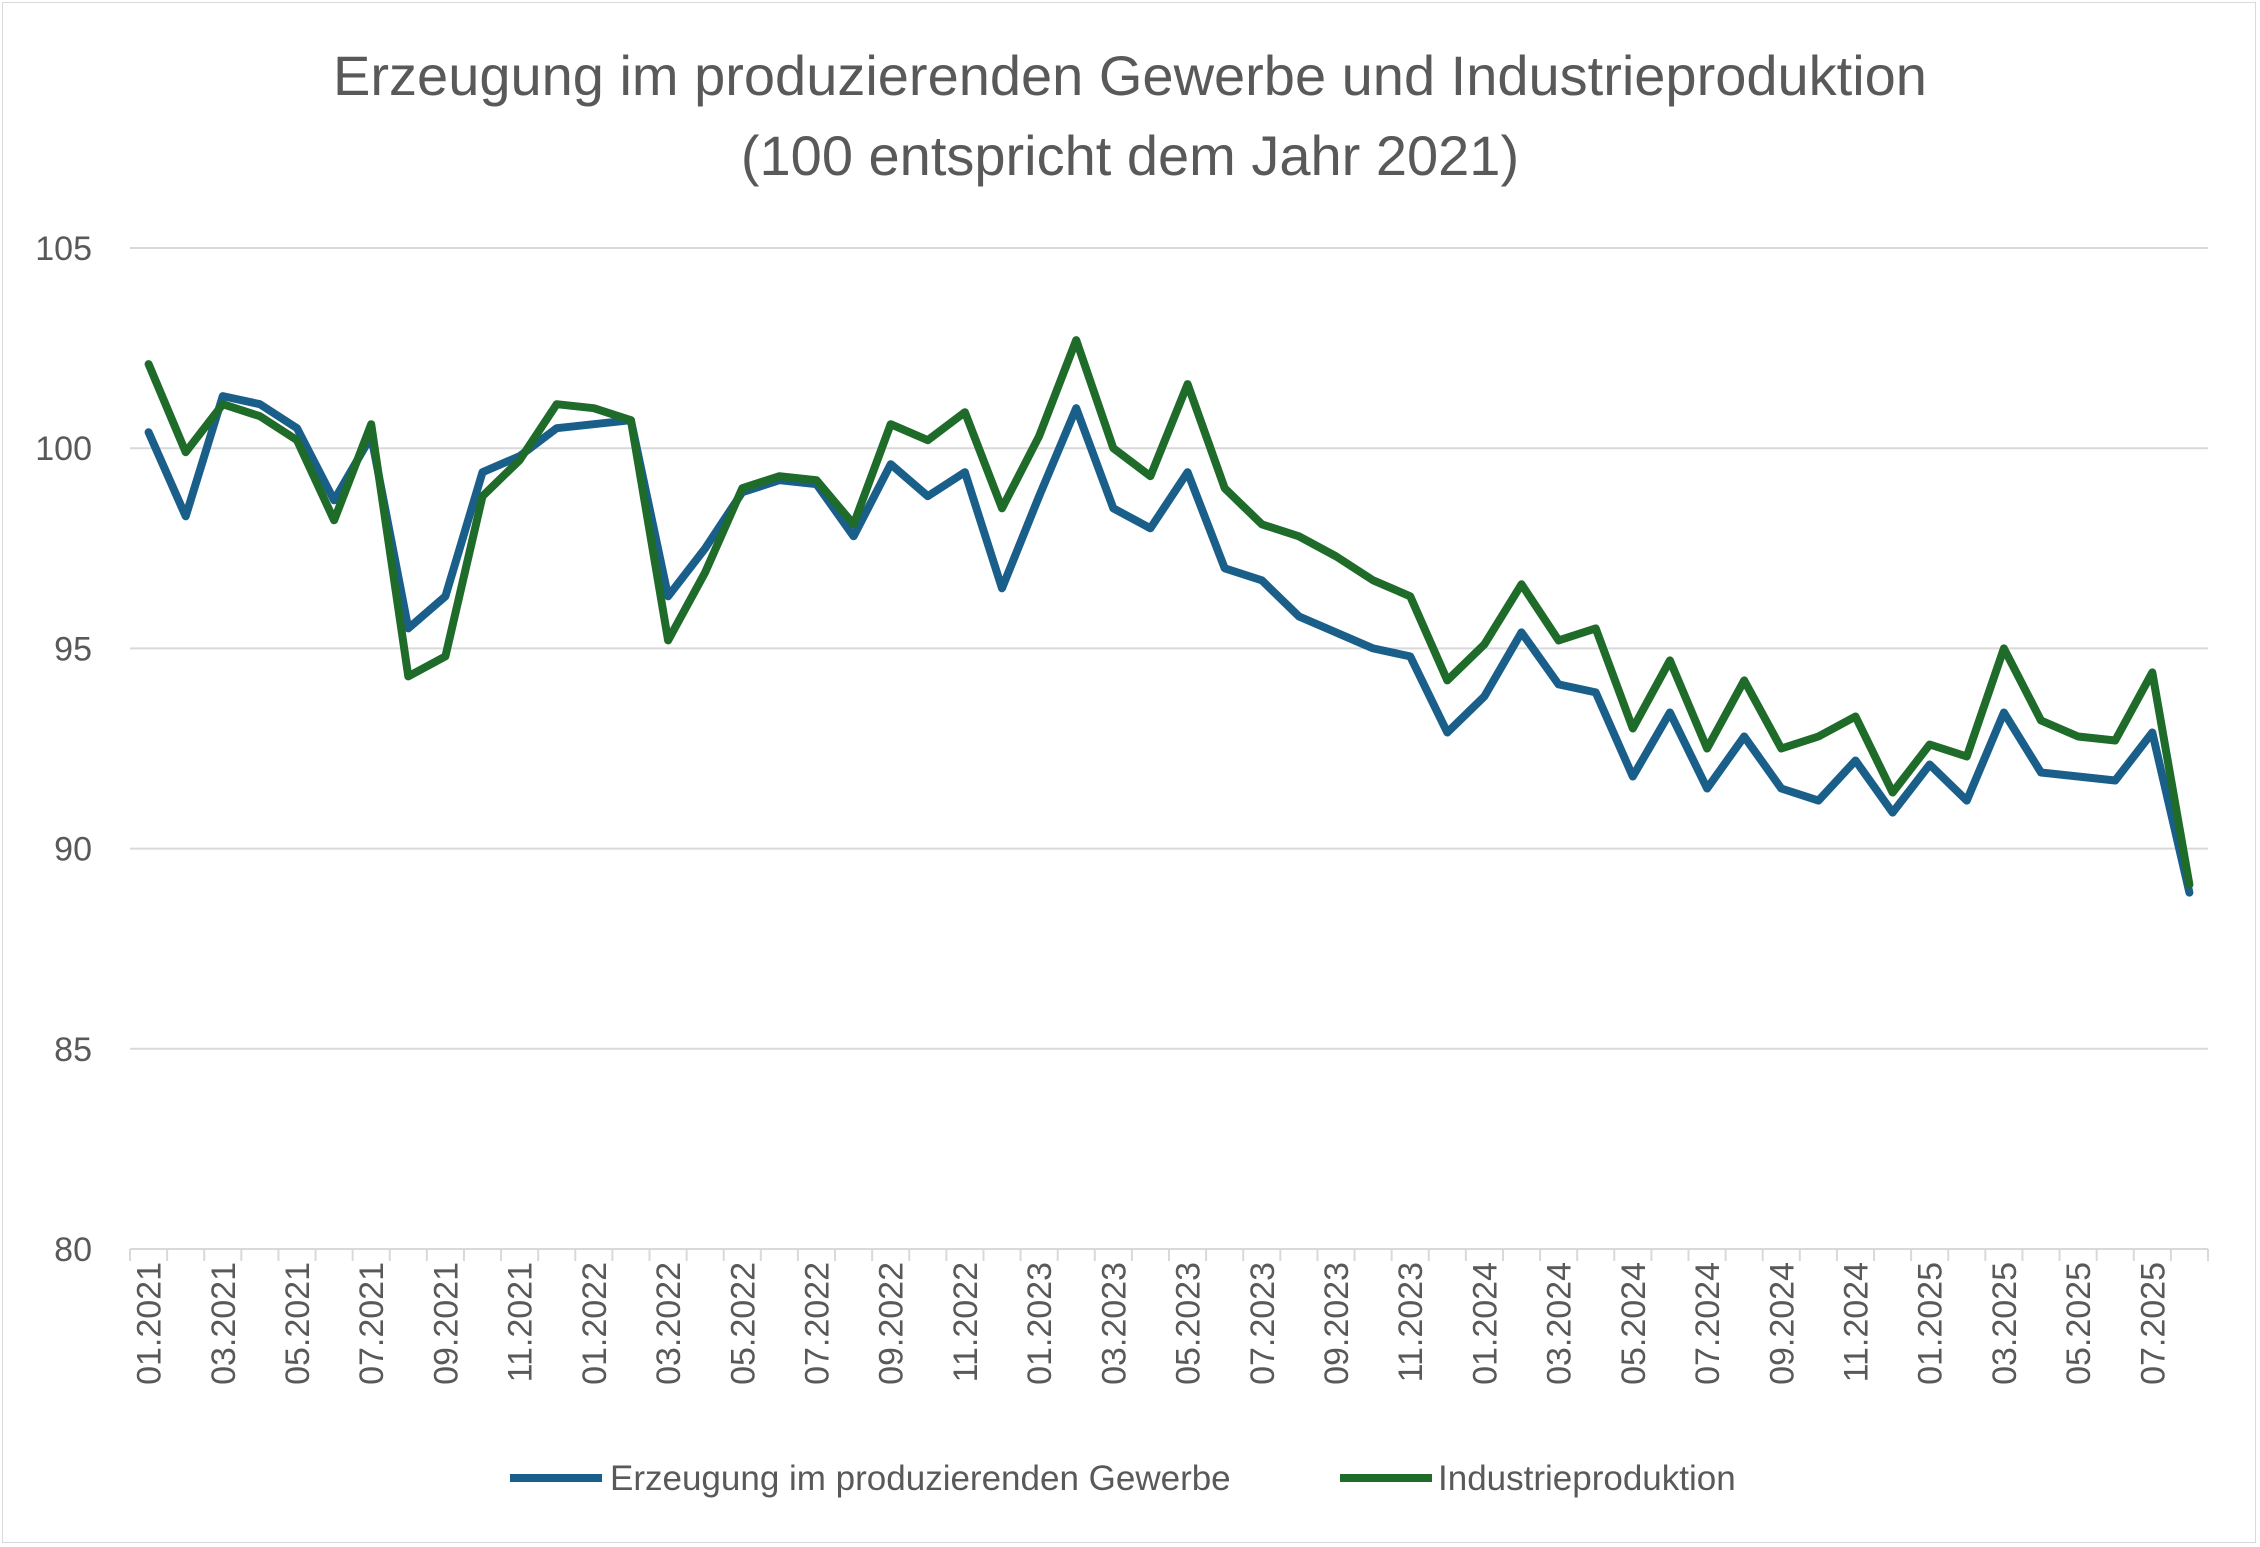 The image size is (2260, 1547). I want to click on x-tick-label: 01.2024, so click(1485, 1323).